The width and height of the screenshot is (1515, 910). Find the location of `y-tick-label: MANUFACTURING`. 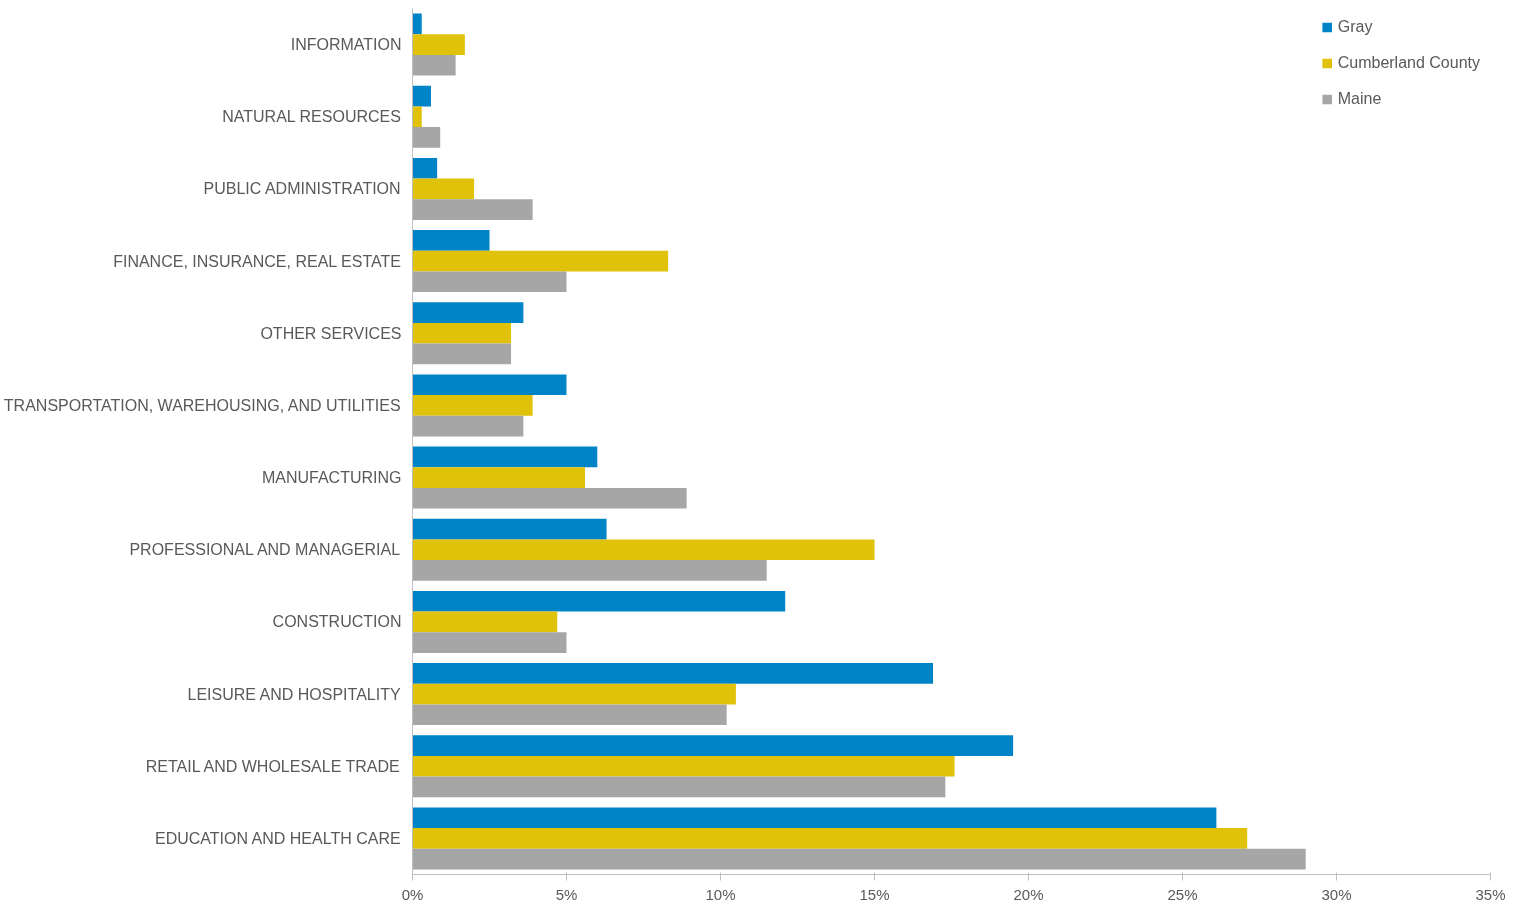

y-tick-label: MANUFACTURING is located at coordinates (331, 478).